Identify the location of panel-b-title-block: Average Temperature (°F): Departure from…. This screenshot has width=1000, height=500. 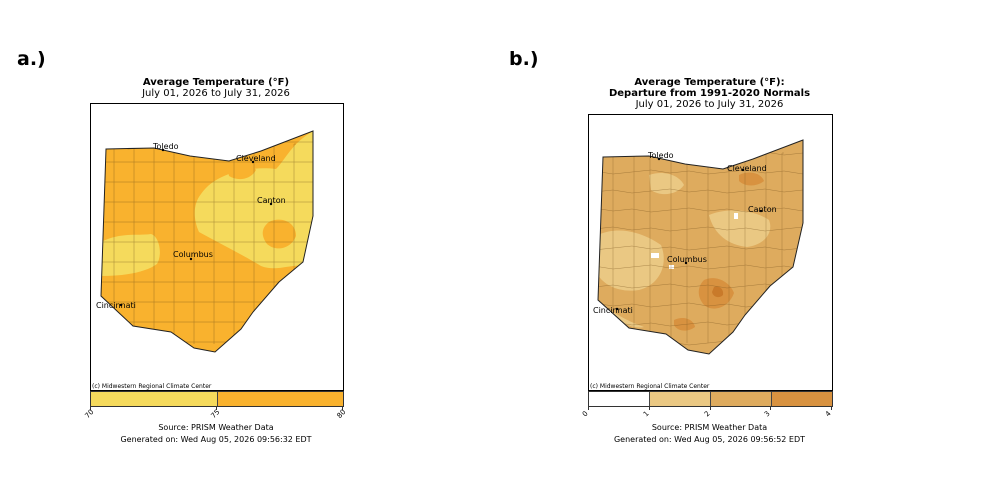
(709, 93).